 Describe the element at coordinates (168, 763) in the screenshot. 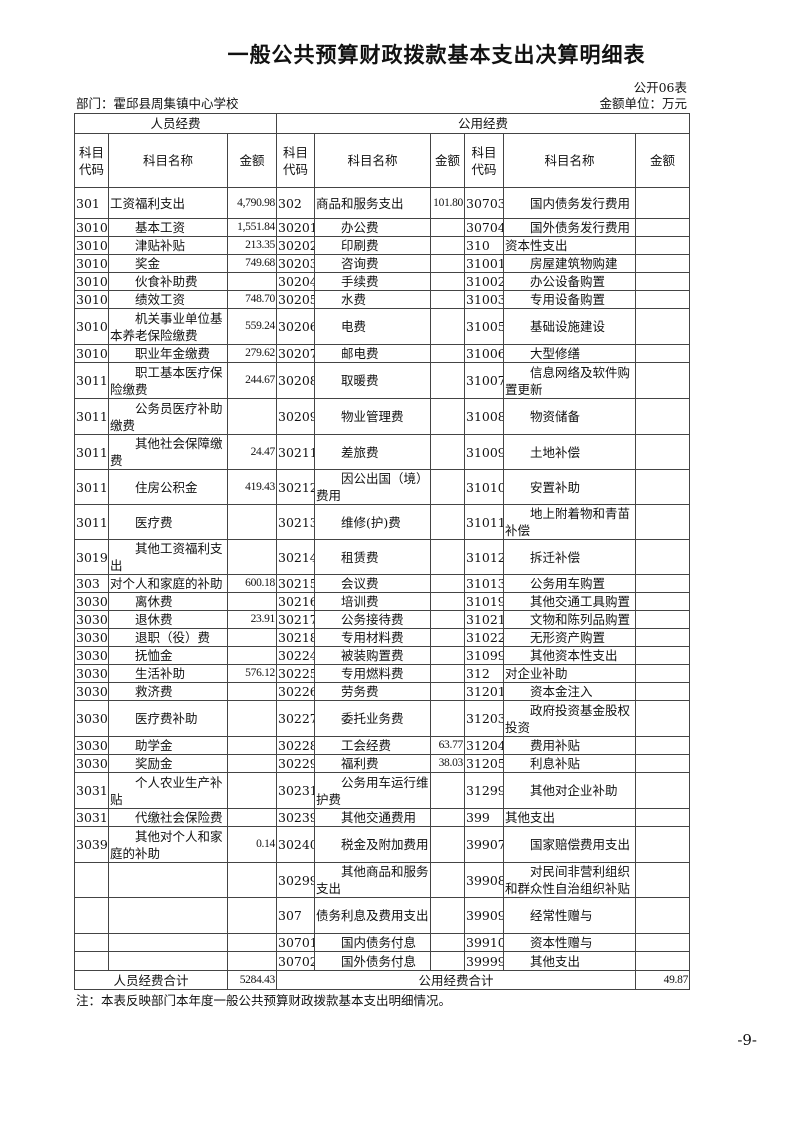

I see `subject-name: 奖励金` at that location.